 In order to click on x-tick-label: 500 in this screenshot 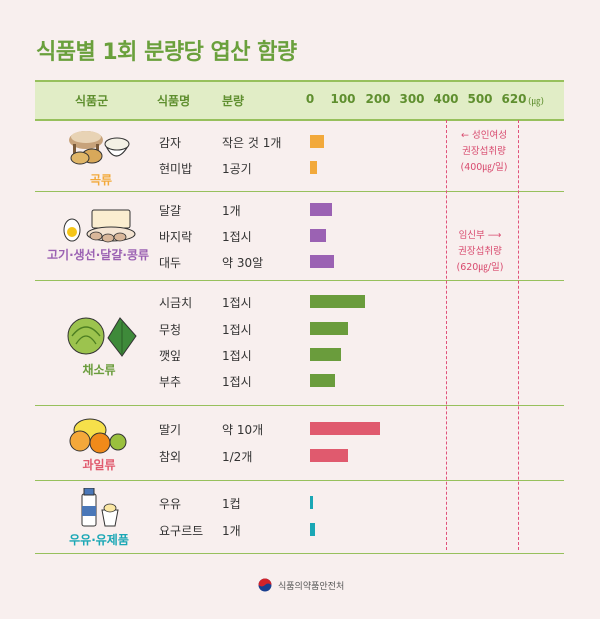, I will do `click(480, 99)`.